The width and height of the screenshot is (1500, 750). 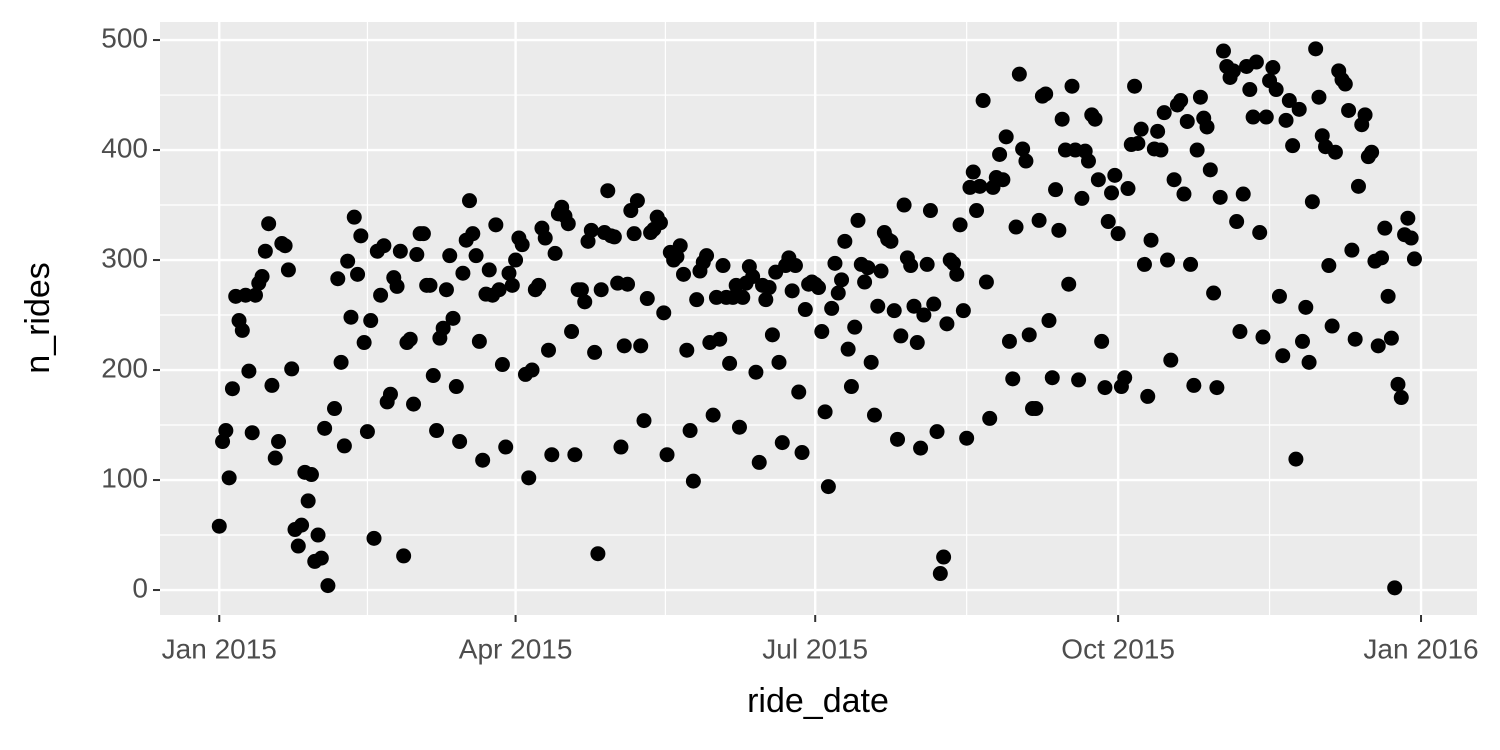 What do you see at coordinates (1420, 648) in the screenshot?
I see `x-tick-label: Jan 2016` at bounding box center [1420, 648].